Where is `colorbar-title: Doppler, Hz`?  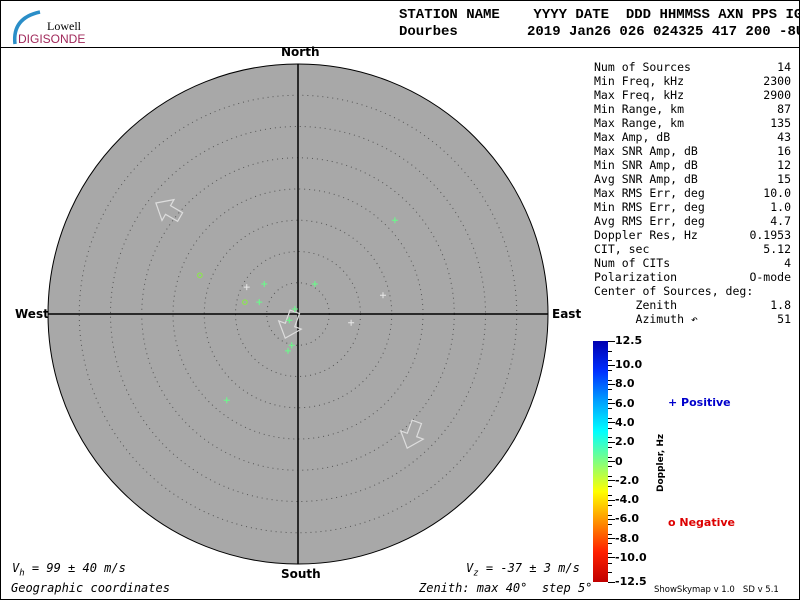
colorbar-title: Doppler, Hz is located at coordinates (661, 462).